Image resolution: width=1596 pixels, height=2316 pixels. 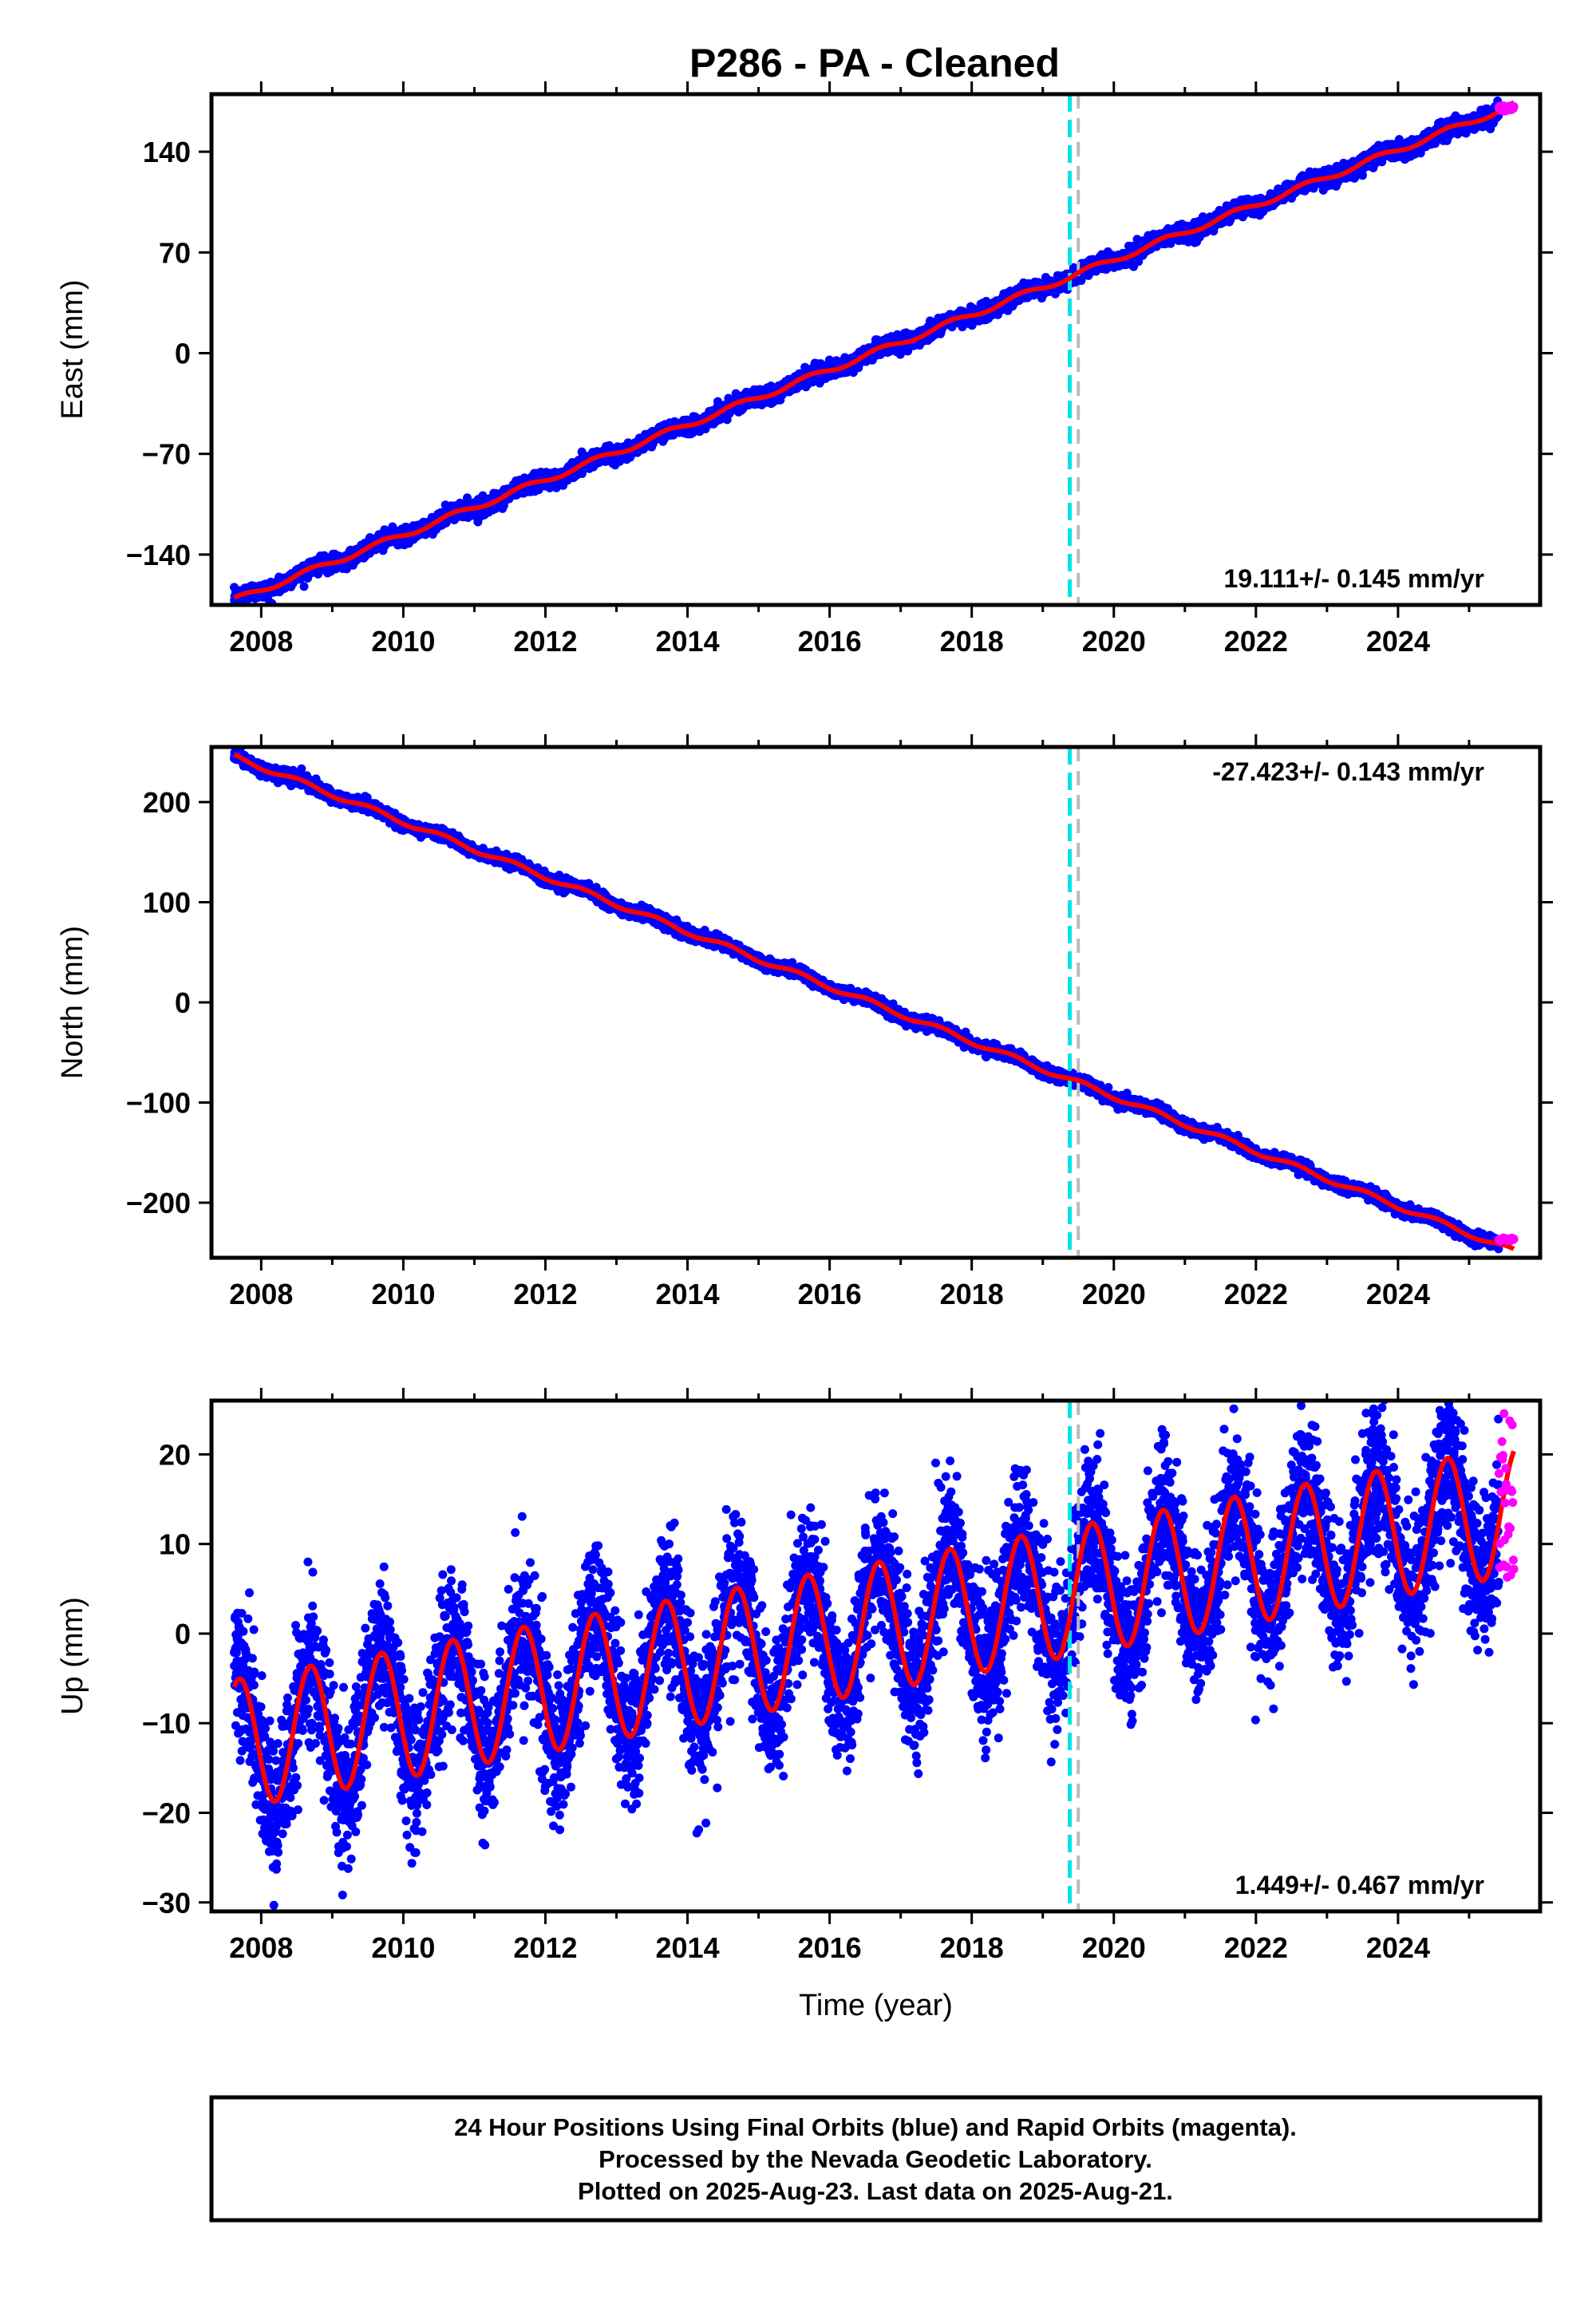 What do you see at coordinates (304, 586) in the screenshot?
I see `final-orbit-point` at bounding box center [304, 586].